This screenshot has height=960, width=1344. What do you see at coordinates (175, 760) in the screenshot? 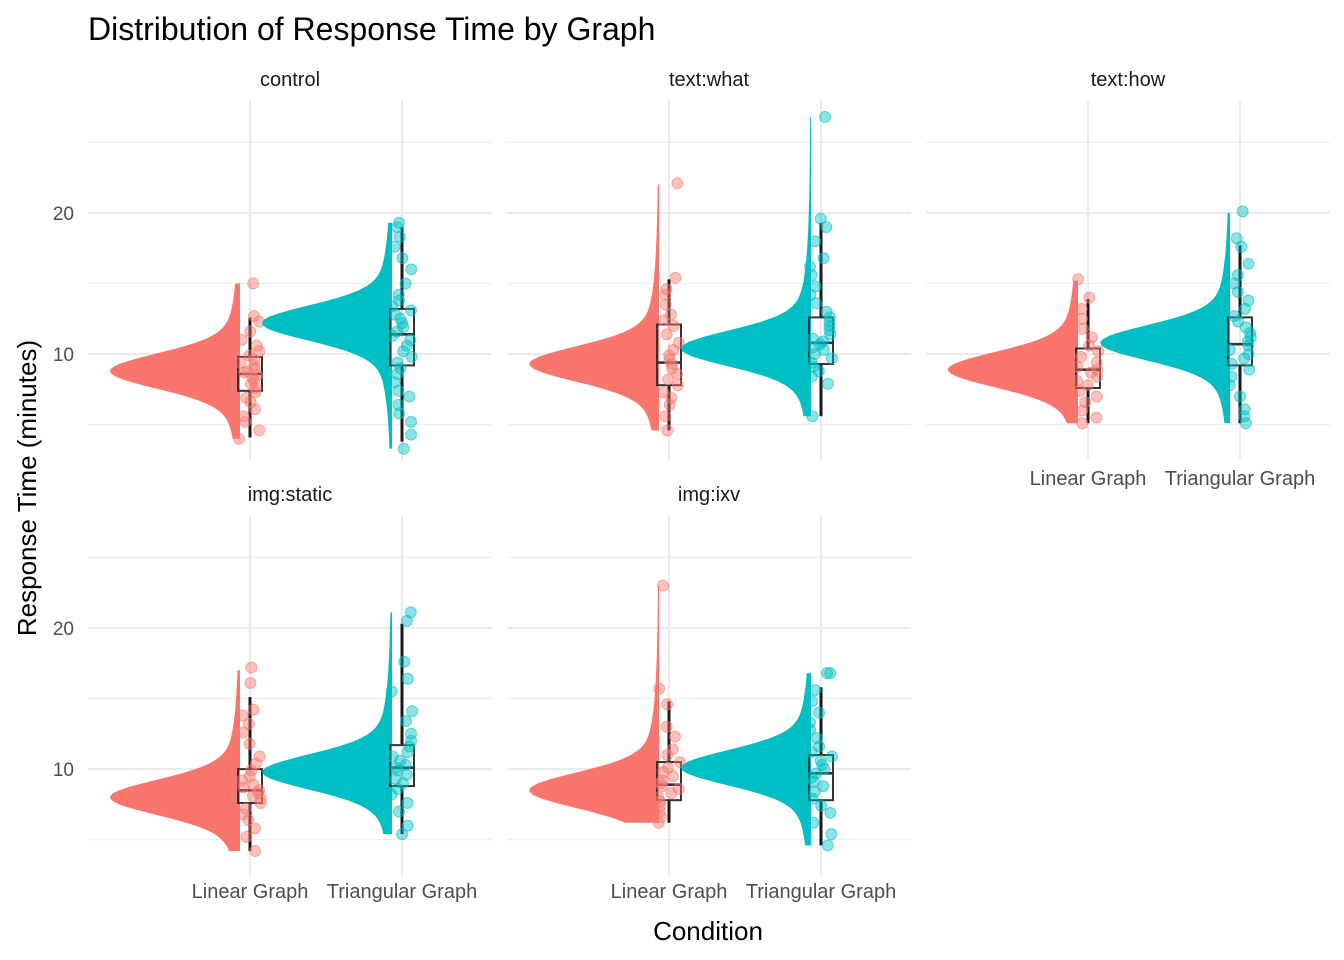
I see `violin-img-static-linear-graph` at bounding box center [175, 760].